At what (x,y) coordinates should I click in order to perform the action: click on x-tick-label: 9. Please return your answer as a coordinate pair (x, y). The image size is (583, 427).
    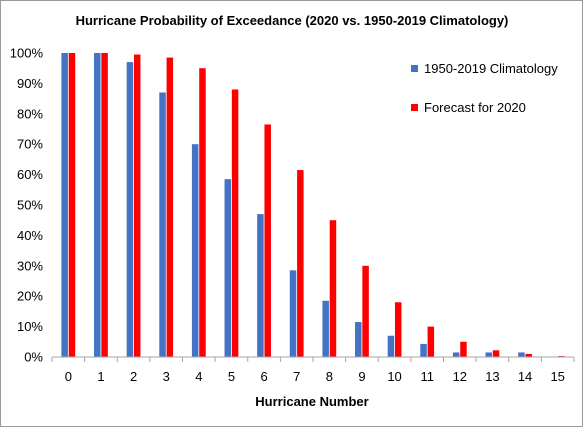
    Looking at the image, I should click on (361, 376).